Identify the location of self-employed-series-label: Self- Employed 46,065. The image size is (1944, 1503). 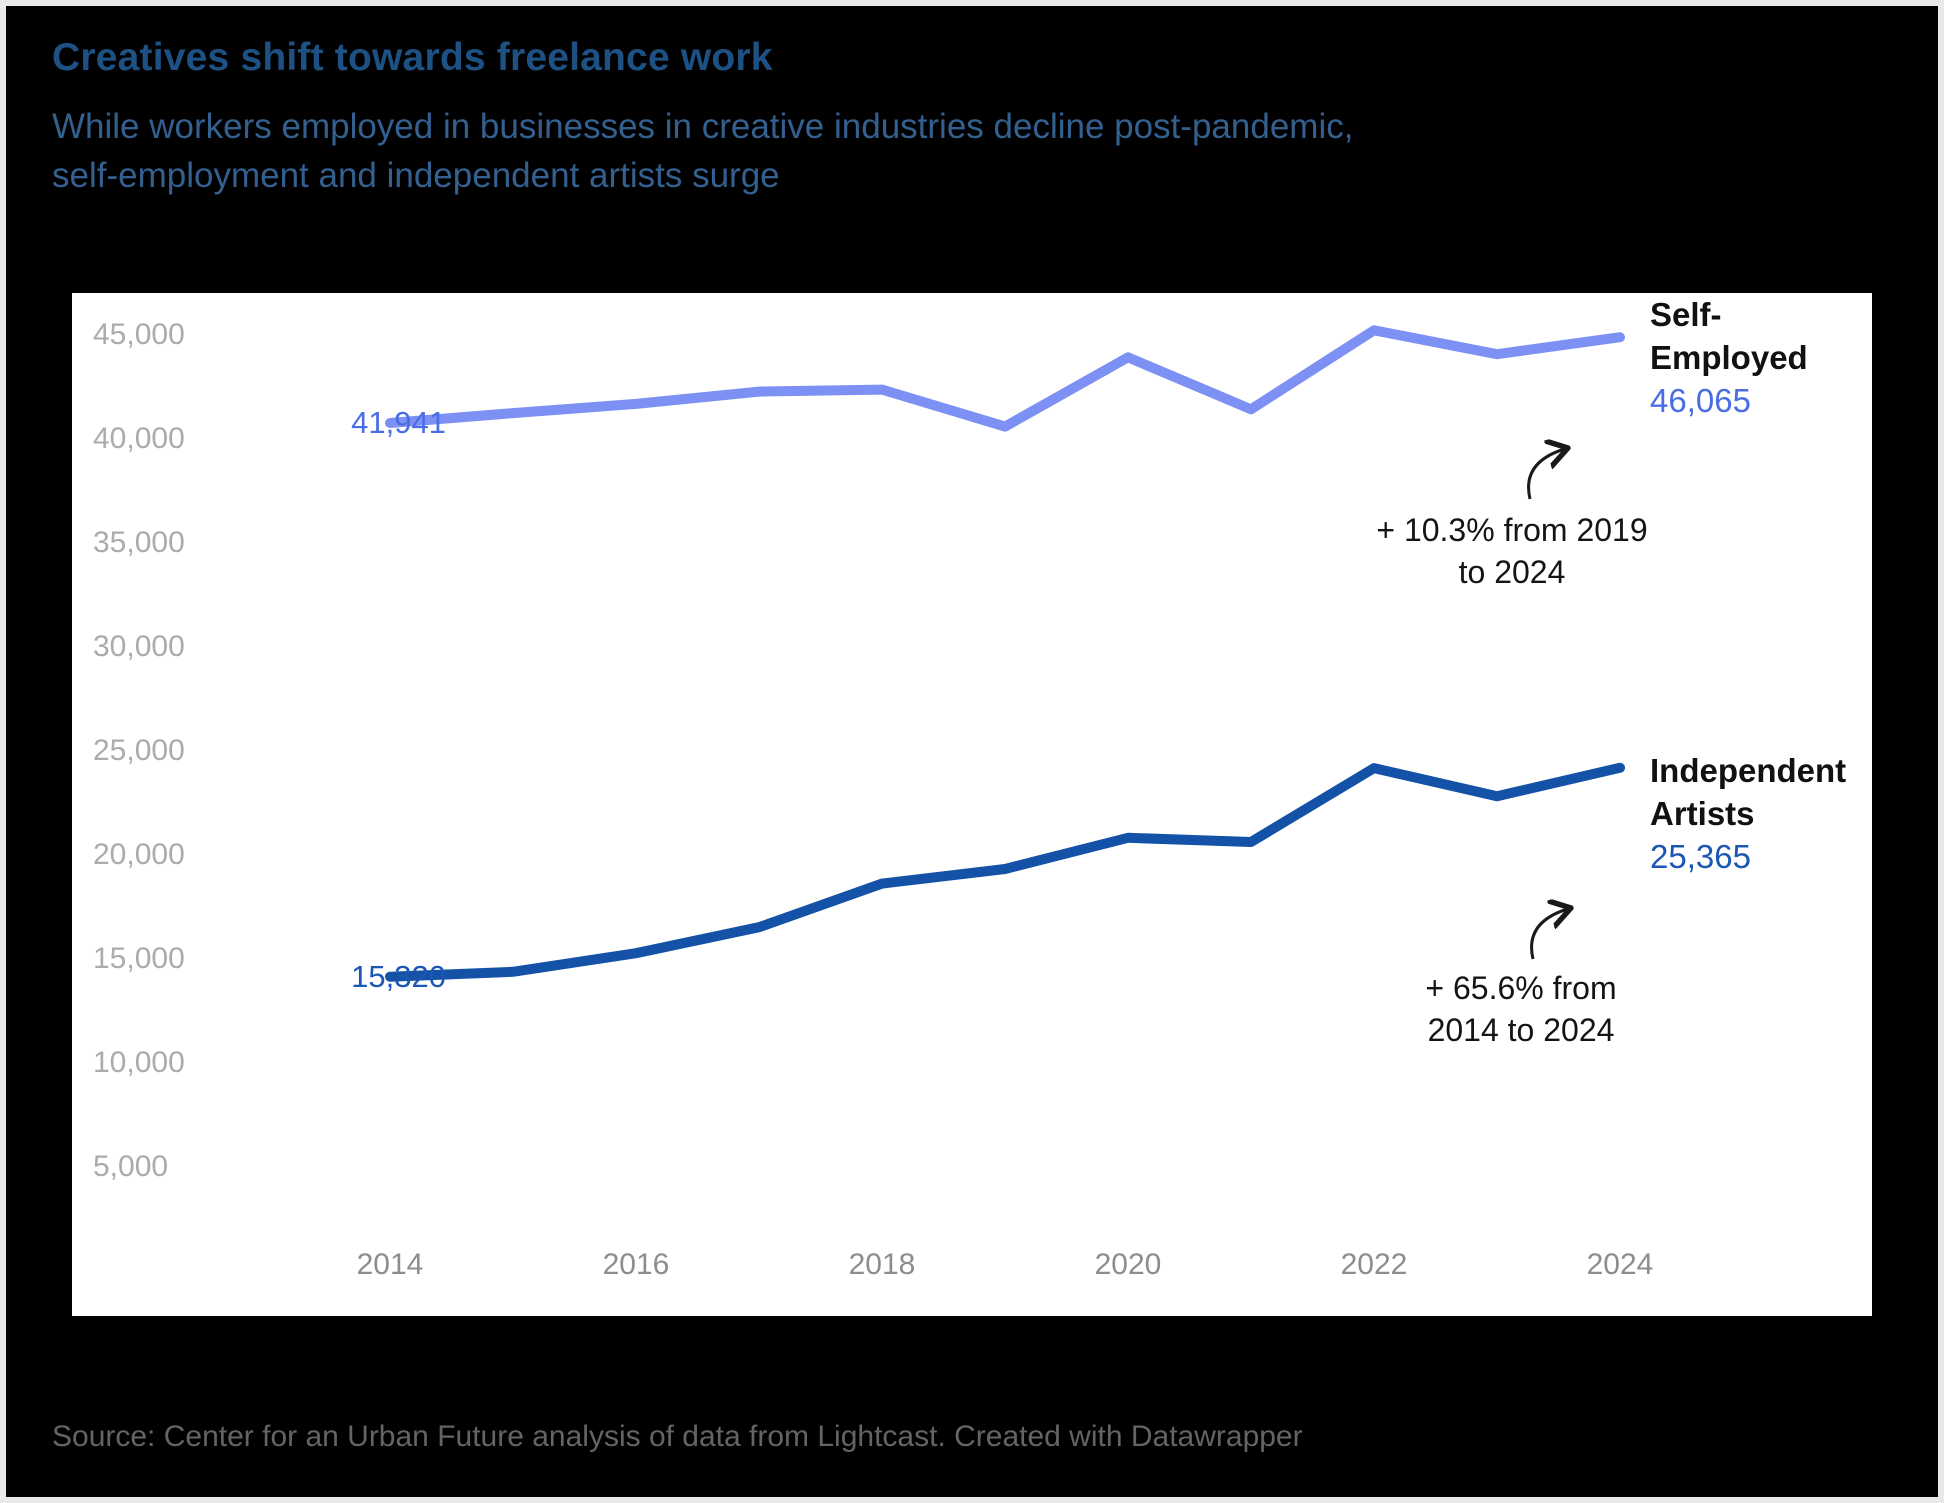
(1760, 357).